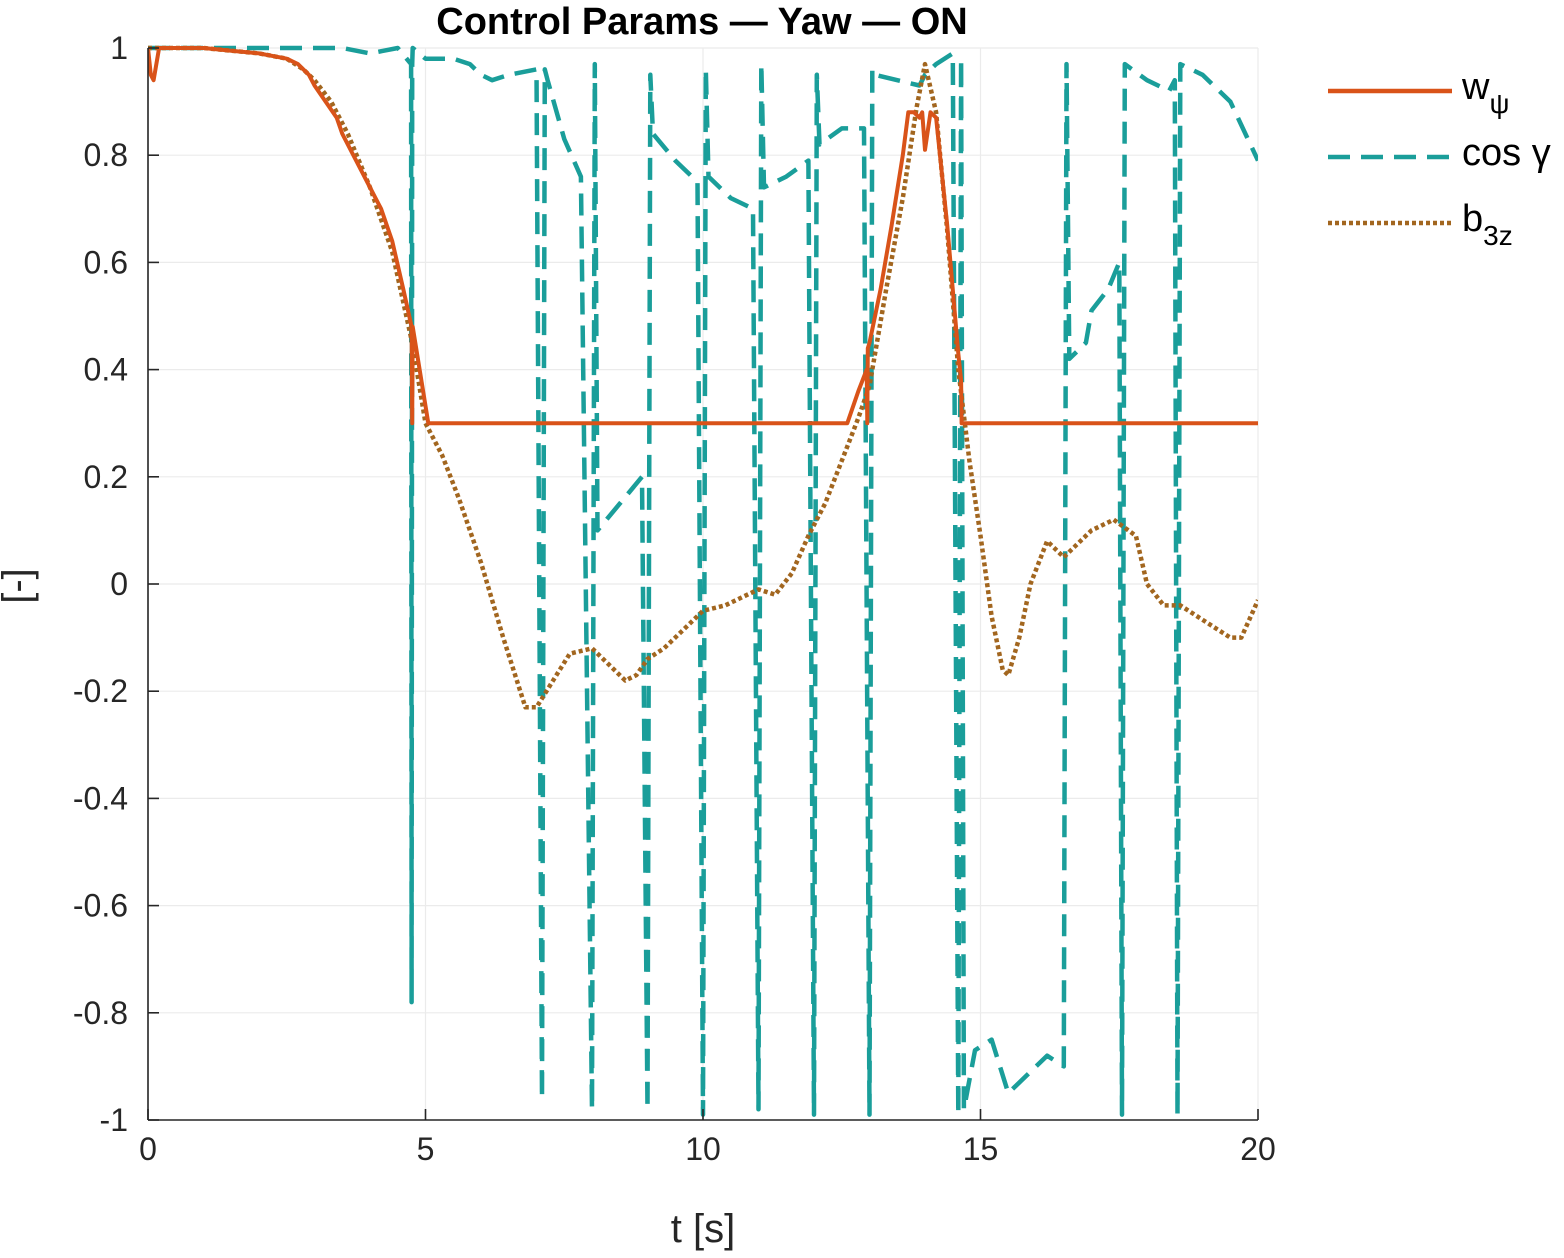  What do you see at coordinates (148, 1149) in the screenshot?
I see `x-tick-label: 0` at bounding box center [148, 1149].